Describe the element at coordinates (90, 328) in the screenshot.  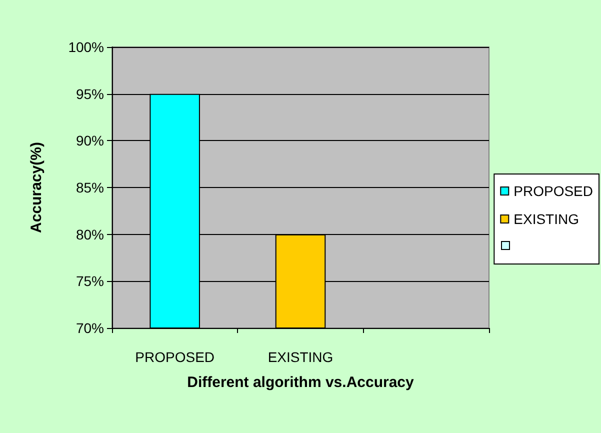
I see `y-tick-label: 70%` at that location.